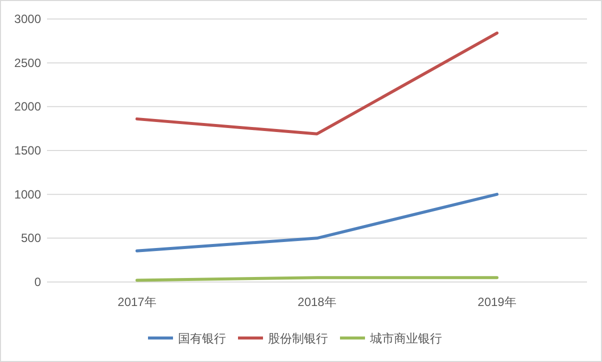 This screenshot has width=602, height=362. I want to click on y-tick-label: 500, so click(31, 238).